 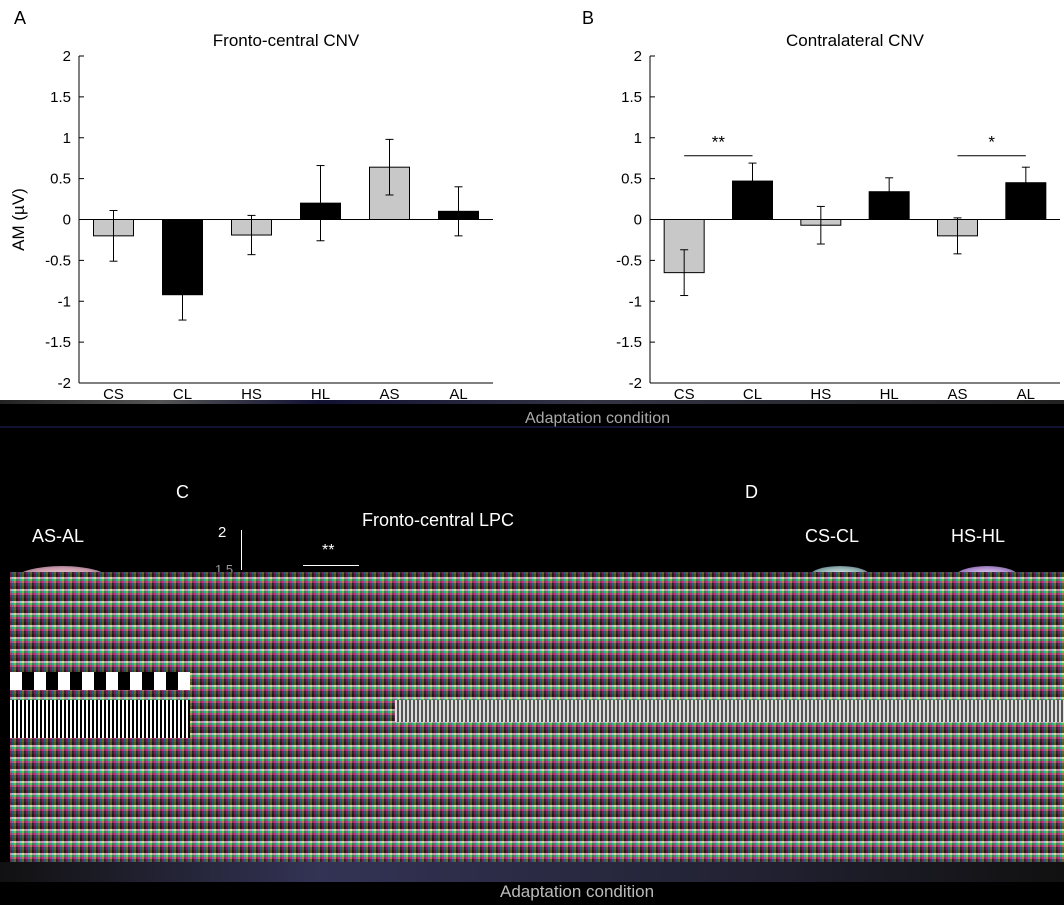 I want to click on chart-a-ytick-label: 0.5, so click(x=60, y=179).